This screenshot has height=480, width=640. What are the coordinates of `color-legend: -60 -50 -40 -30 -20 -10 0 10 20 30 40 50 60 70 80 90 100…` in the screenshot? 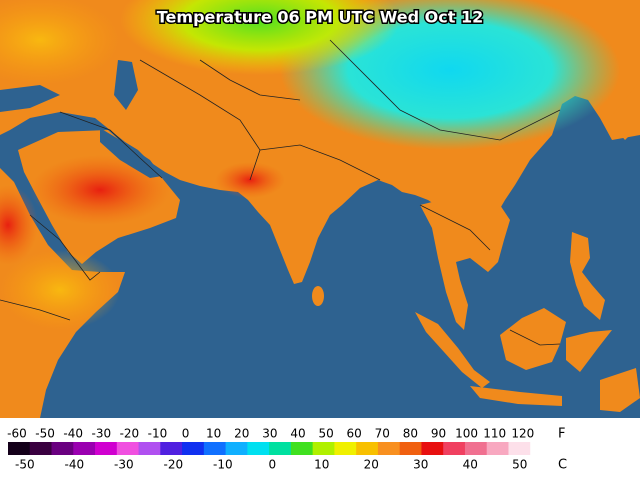 It's located at (287, 450).